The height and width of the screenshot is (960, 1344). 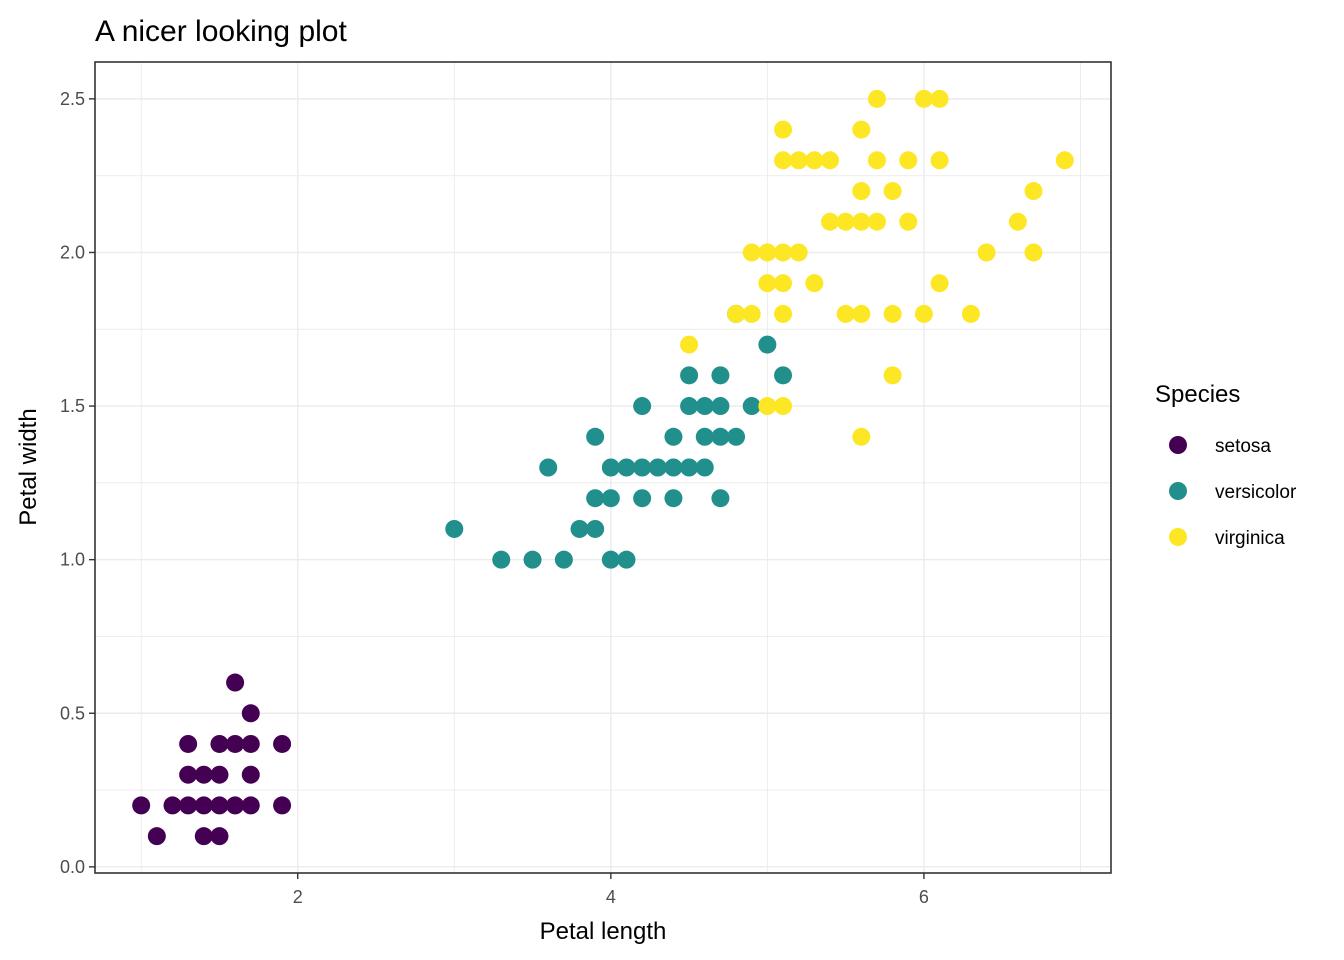 I want to click on legend-key-virginica, so click(x=1178, y=537).